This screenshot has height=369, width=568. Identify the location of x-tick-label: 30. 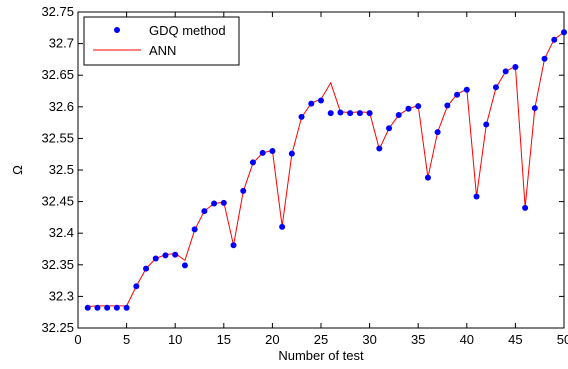
(369, 339).